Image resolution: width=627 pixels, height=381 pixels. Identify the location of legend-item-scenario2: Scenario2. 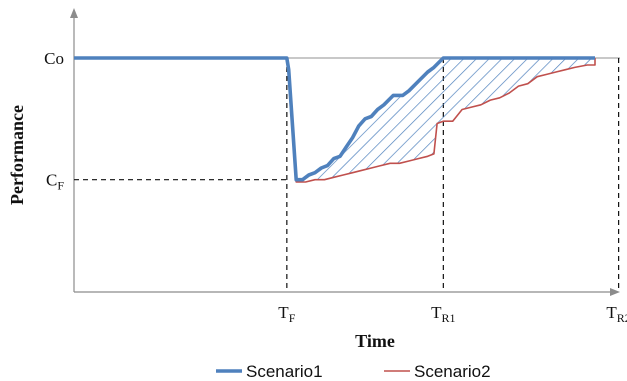
(437, 371).